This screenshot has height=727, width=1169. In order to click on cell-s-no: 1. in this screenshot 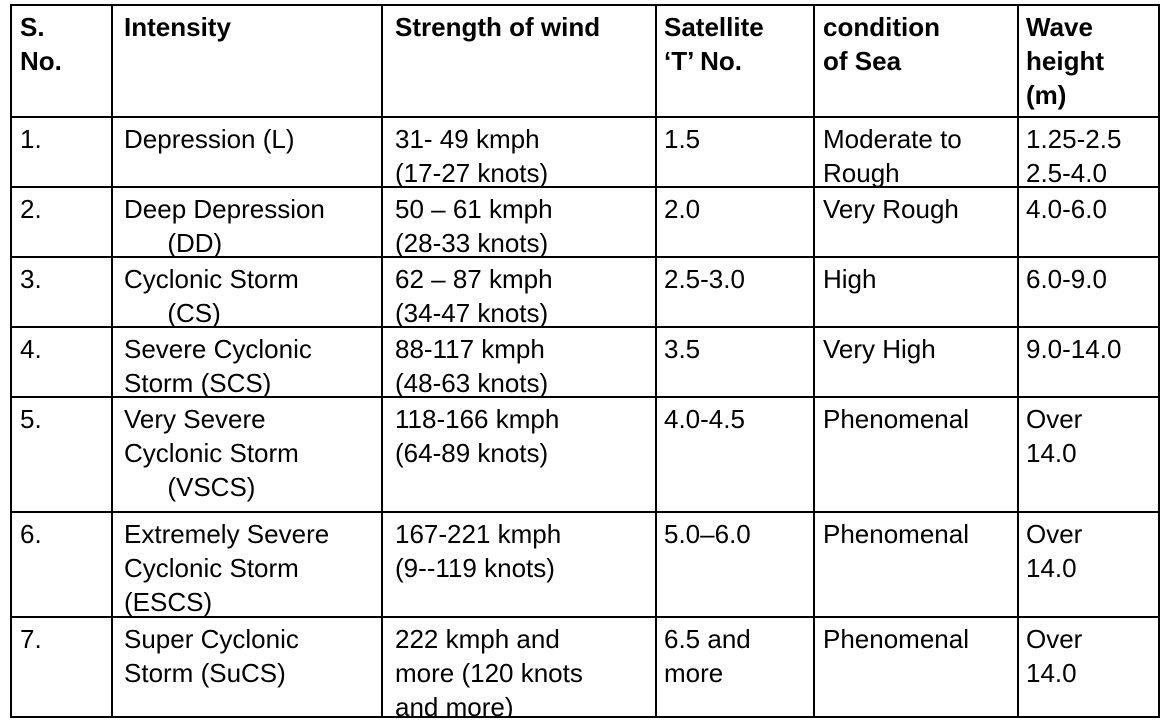, I will do `click(62, 152)`.